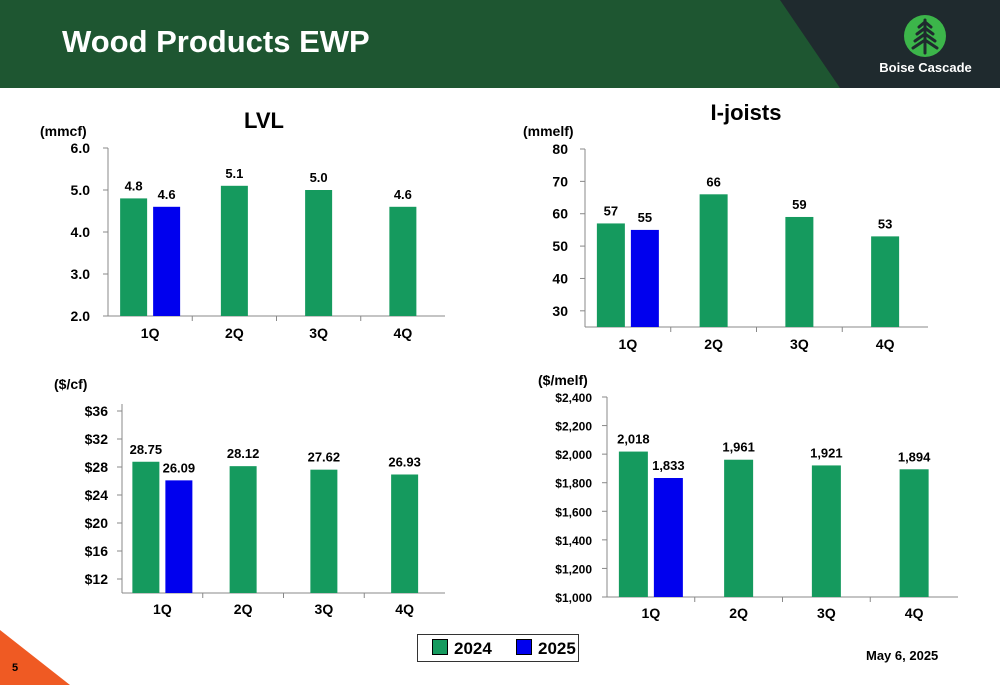 The width and height of the screenshot is (1000, 685). Describe the element at coordinates (925, 67) in the screenshot. I see `logo-text: Boise Cascade` at that location.